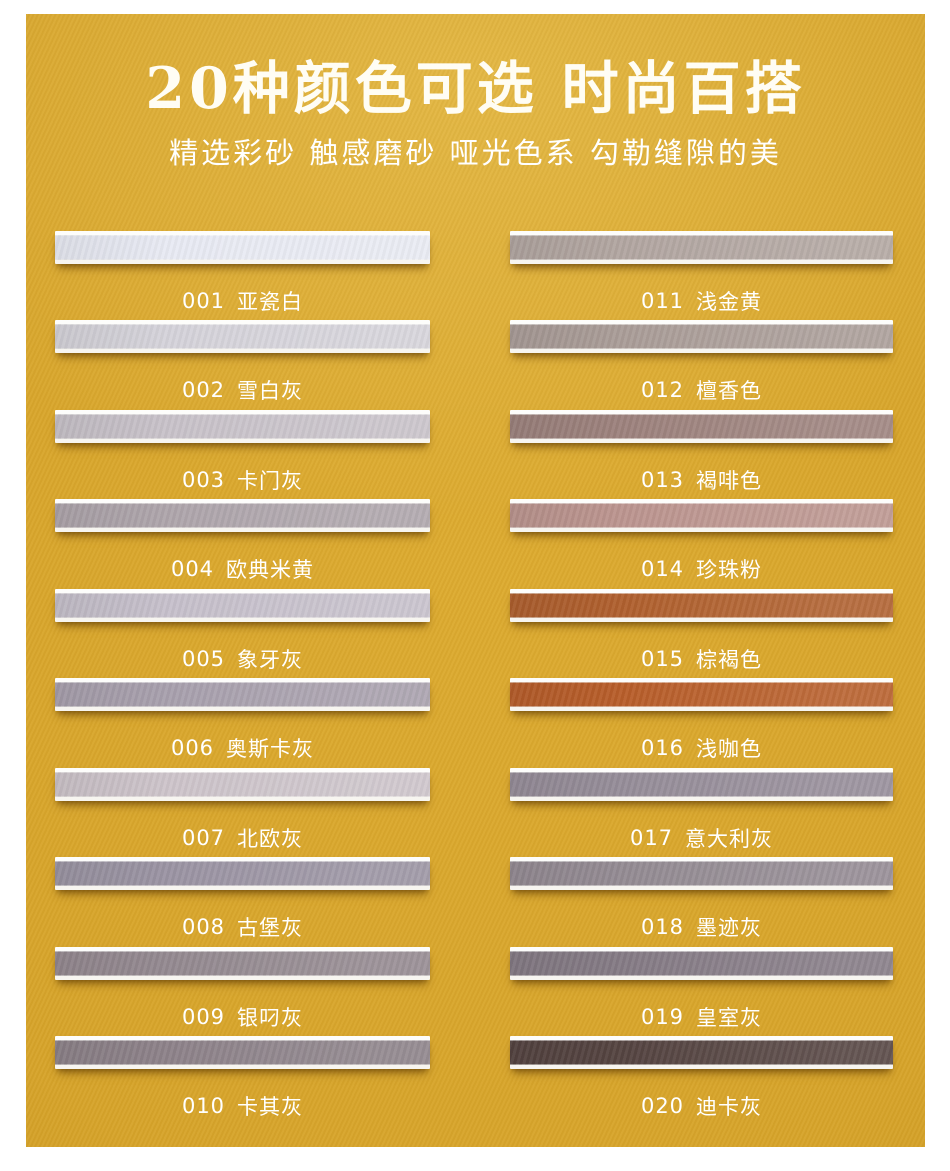 The height and width of the screenshot is (1171, 950). I want to click on swatch-row: 017 意大利灰, so click(701, 809).